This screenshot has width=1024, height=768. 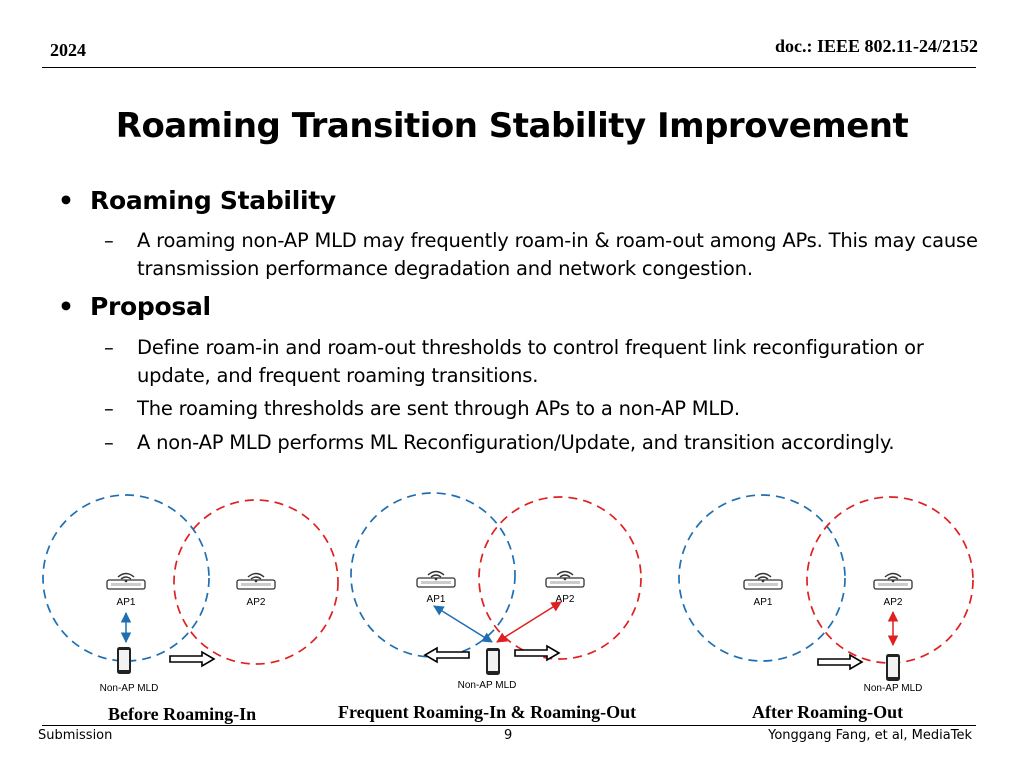 I want to click on bullet-roaming-stability: • Roaming Stability, so click(x=197, y=200).